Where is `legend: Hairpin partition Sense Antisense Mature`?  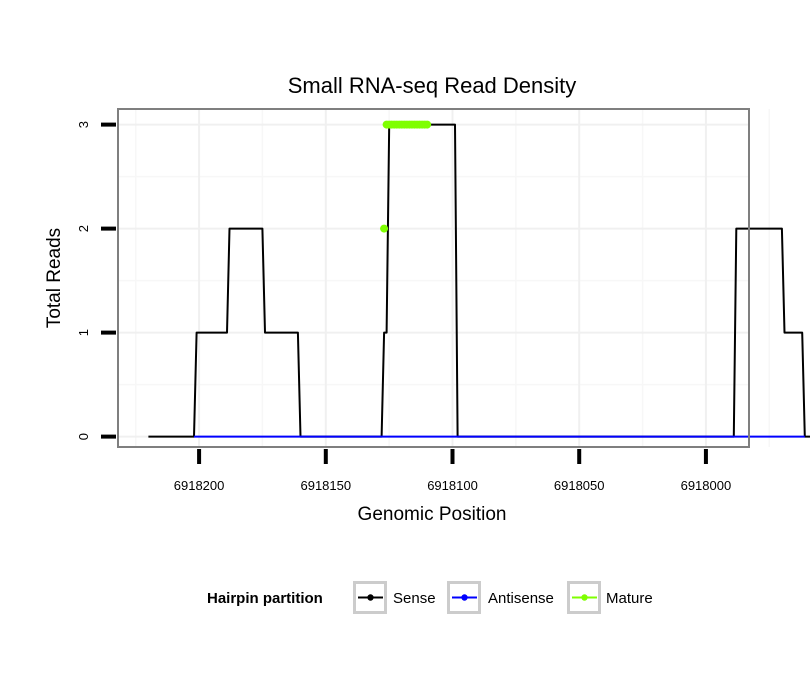 legend: Hairpin partition Sense Antisense Mature is located at coordinates (430, 597).